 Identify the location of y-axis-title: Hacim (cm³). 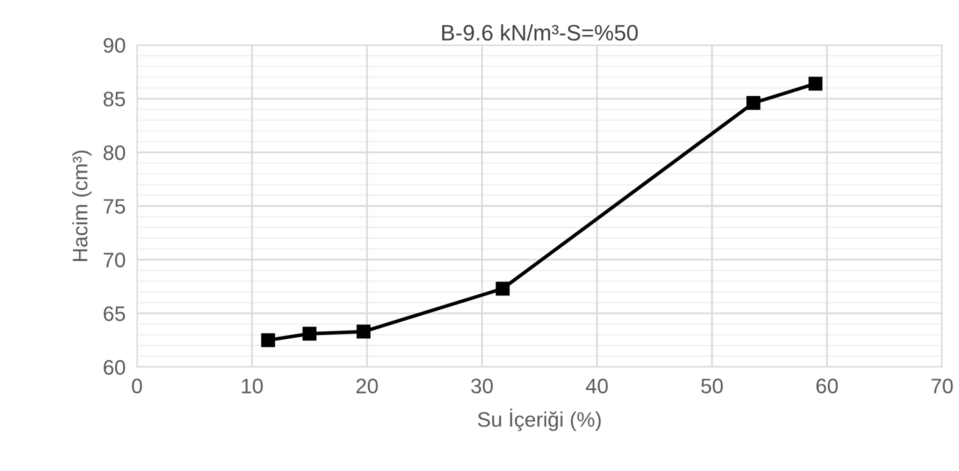
(82, 205).